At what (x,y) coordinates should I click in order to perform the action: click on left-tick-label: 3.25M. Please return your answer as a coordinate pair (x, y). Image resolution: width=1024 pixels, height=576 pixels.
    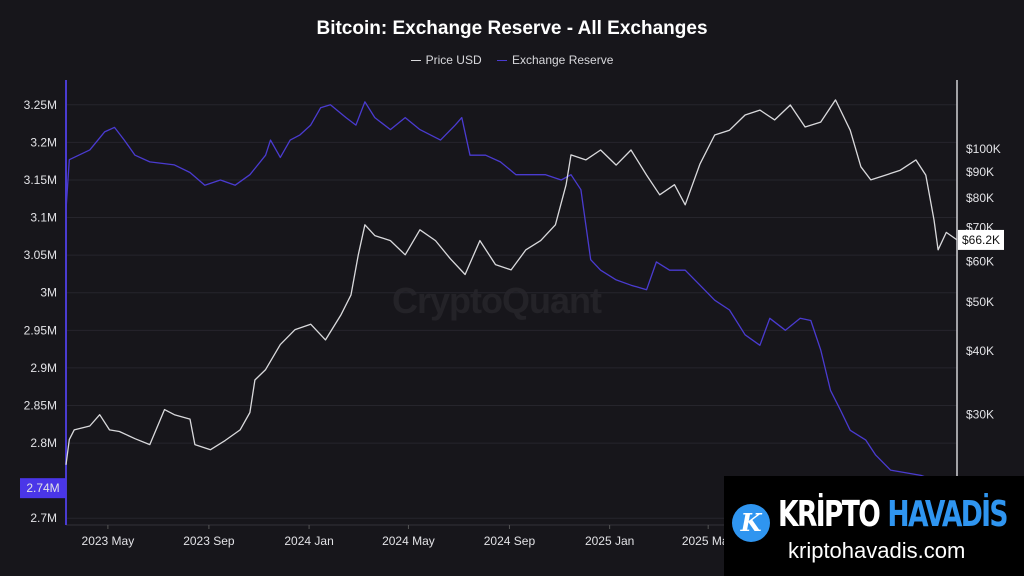
    Looking at the image, I should click on (40, 105).